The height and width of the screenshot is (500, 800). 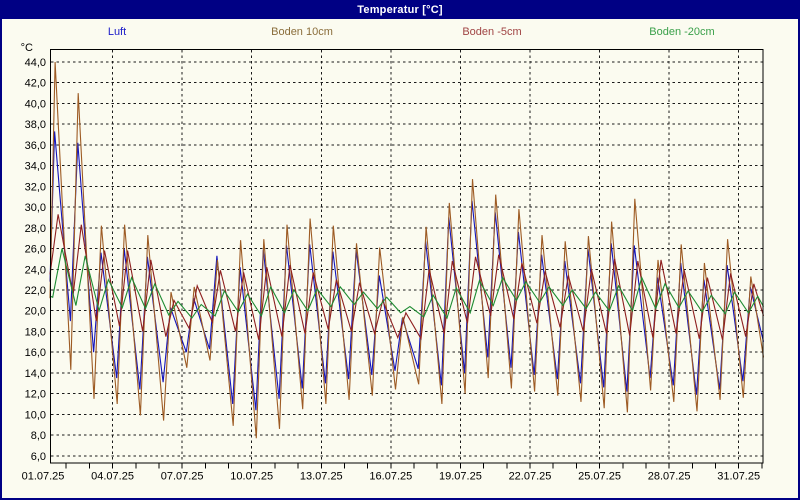 I want to click on svg-text: 25.07.25, so click(x=599, y=477).